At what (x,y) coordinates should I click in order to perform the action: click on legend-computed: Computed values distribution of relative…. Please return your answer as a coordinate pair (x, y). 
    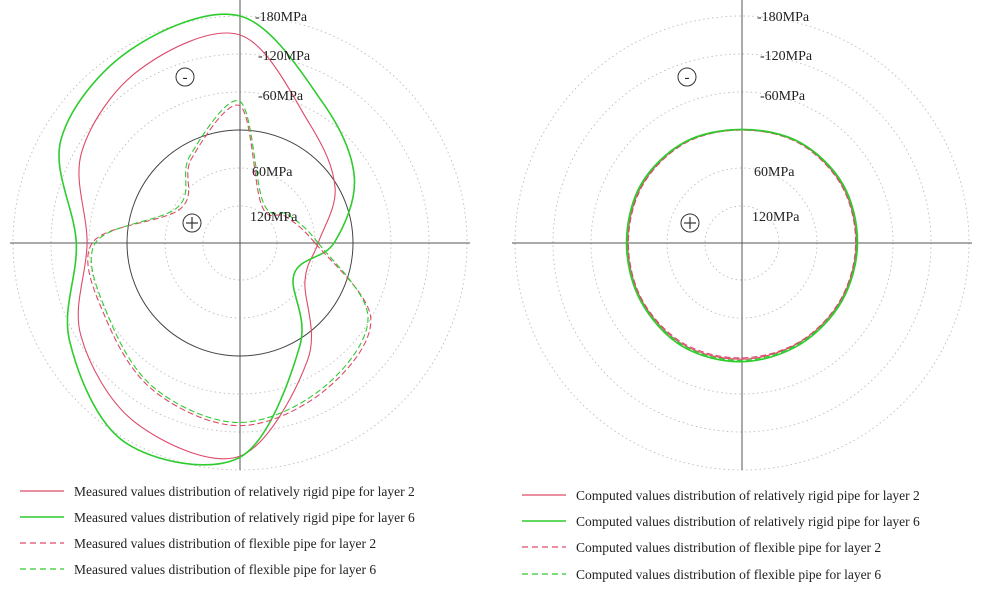
    Looking at the image, I should click on (721, 535).